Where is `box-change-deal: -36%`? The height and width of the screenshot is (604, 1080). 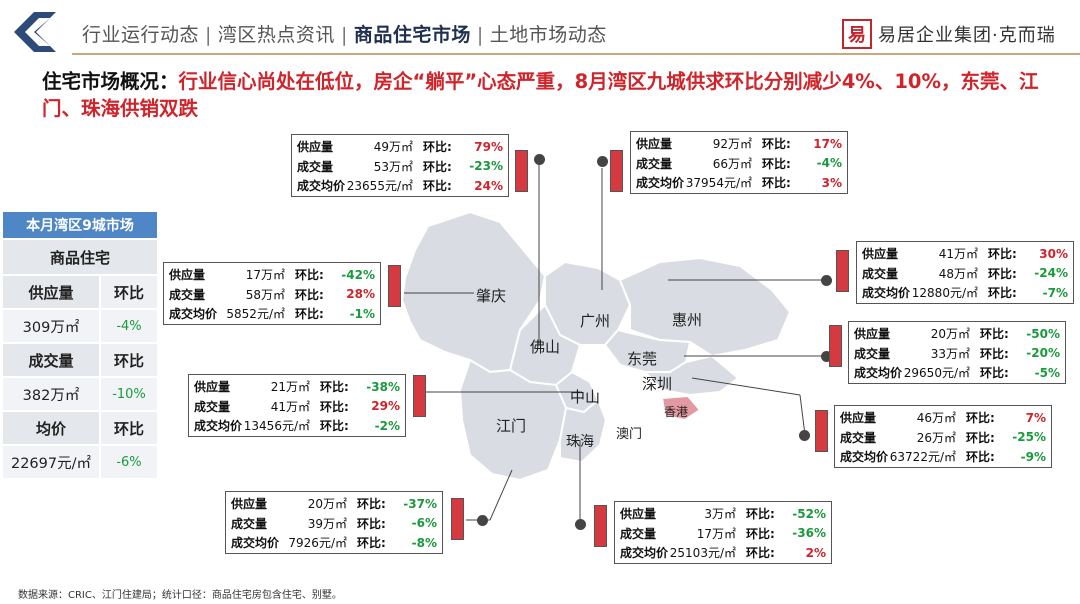
box-change-deal: -36% is located at coordinates (809, 533).